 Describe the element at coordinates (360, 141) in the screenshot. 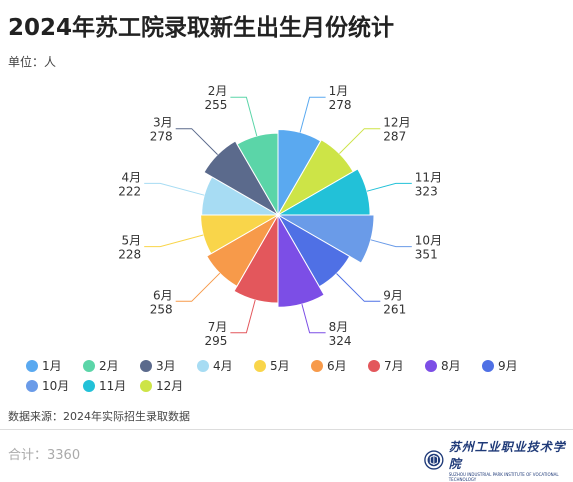

I see `leader-line-12月` at that location.